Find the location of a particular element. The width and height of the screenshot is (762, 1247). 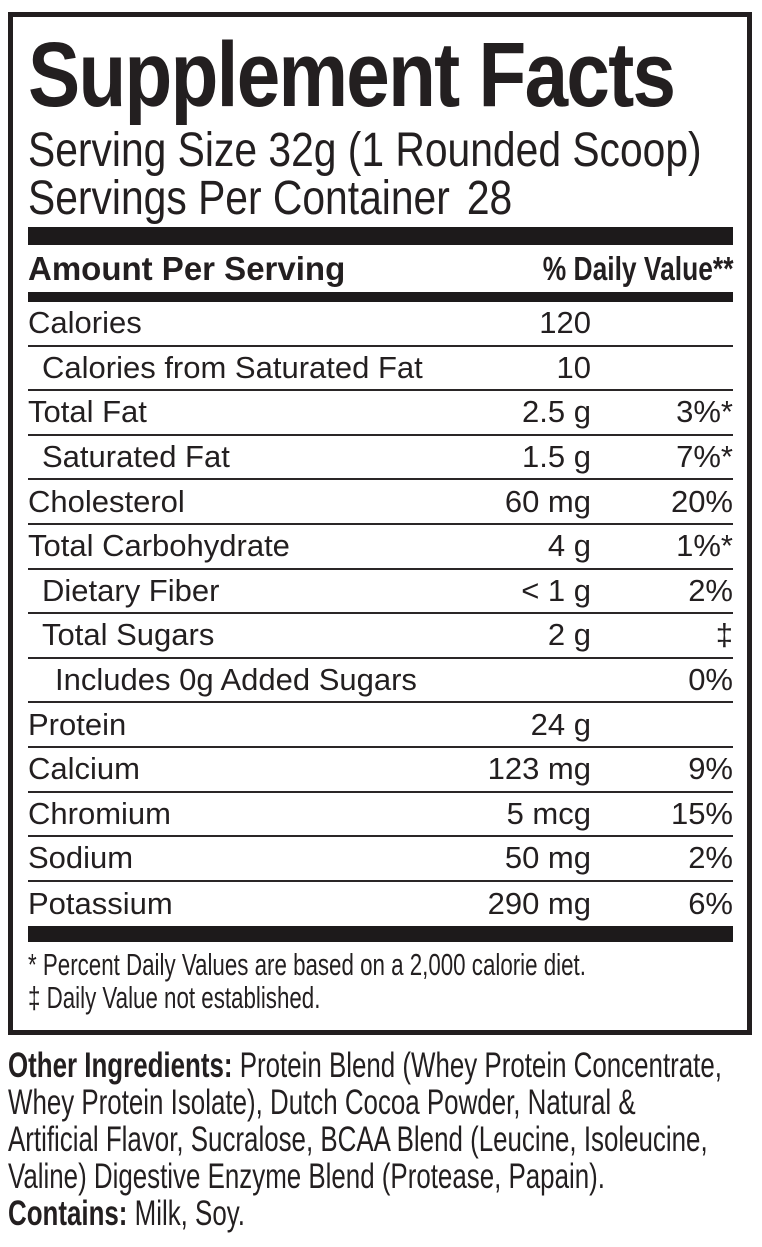

nutrient-name: Total Carbohydrate is located at coordinates (159, 546).